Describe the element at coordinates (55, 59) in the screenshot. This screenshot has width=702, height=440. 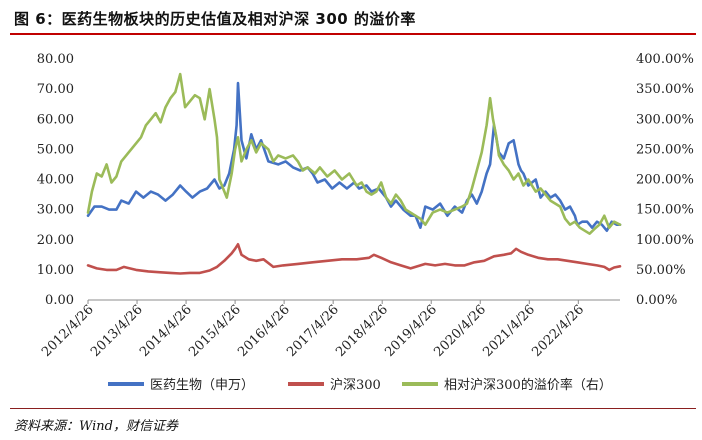
I see `y-left-tick-label: 80.00` at that location.